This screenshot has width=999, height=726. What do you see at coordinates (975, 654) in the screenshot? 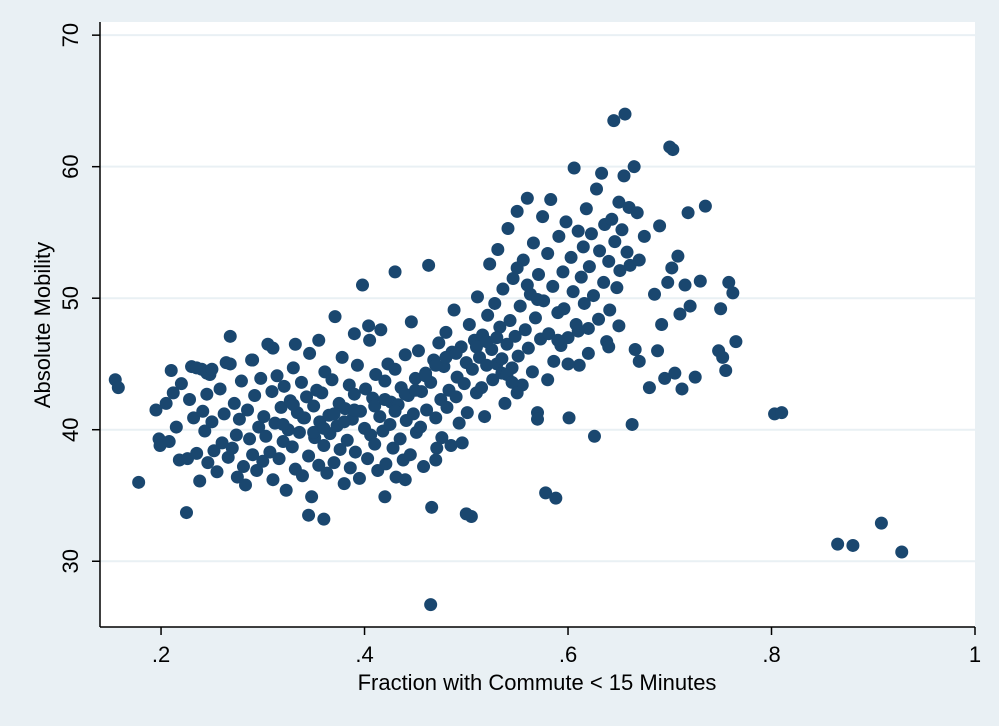
I see `x-tick-label: 1` at bounding box center [975, 654].